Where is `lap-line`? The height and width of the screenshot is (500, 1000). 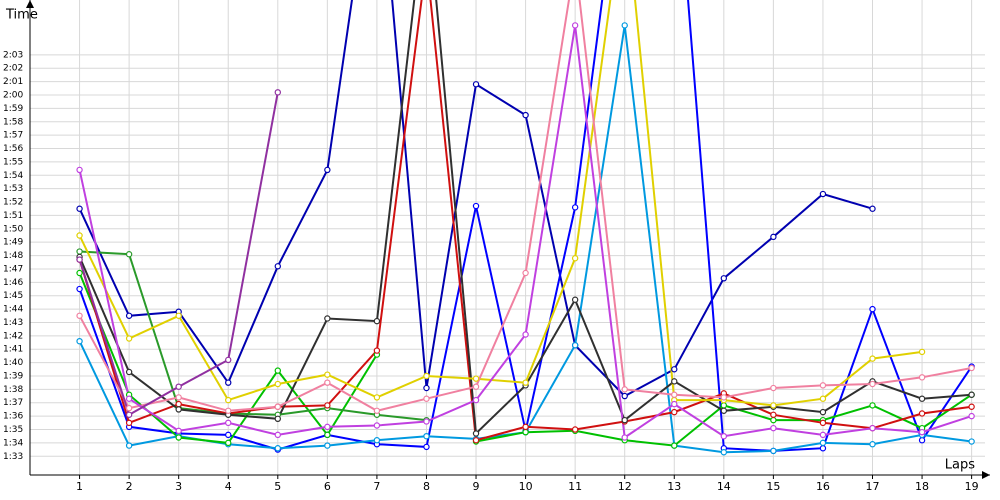 lap-line is located at coordinates (253, 336).